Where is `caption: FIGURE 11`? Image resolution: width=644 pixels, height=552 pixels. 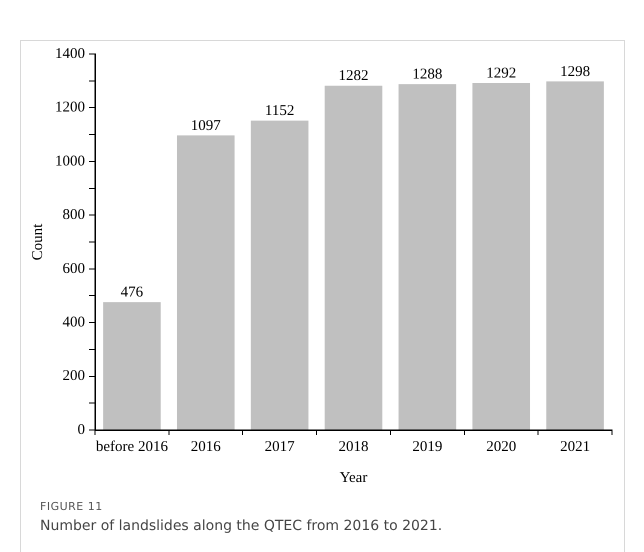 caption: FIGURE 11 is located at coordinates (71, 506).